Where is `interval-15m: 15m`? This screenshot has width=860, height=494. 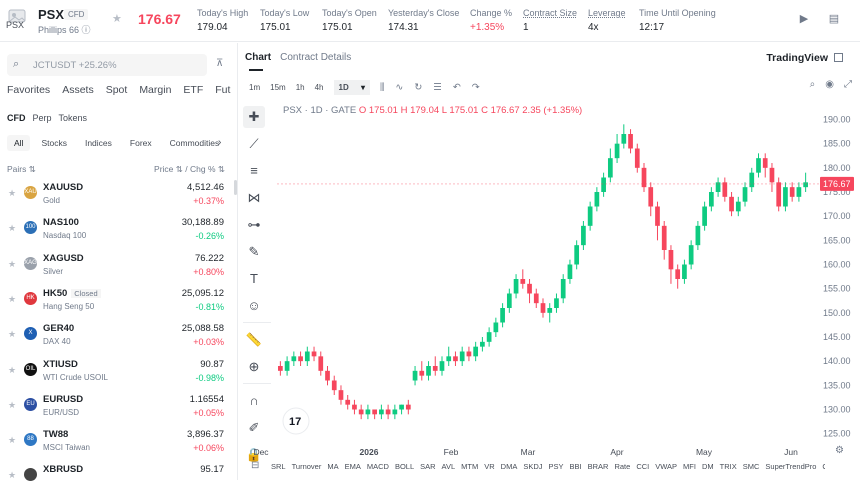 interval-15m: 15m is located at coordinates (278, 87).